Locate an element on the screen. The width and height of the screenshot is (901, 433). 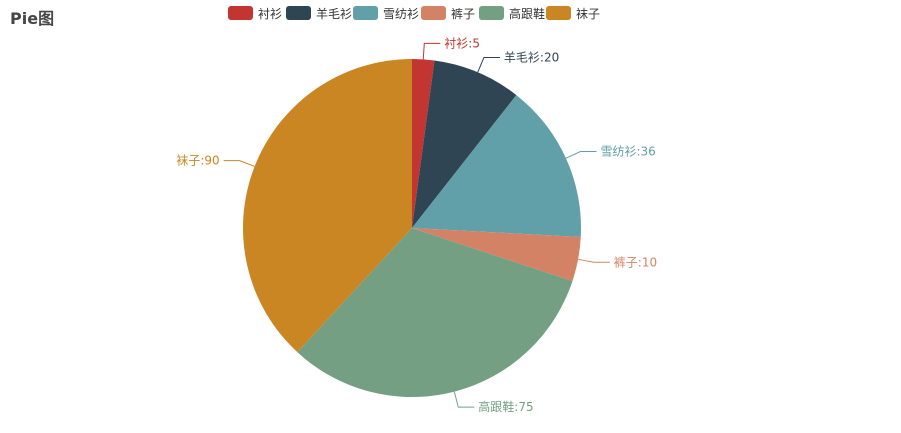
legend-label-yangmaoshan: 羊毛衫 is located at coordinates (334, 13).